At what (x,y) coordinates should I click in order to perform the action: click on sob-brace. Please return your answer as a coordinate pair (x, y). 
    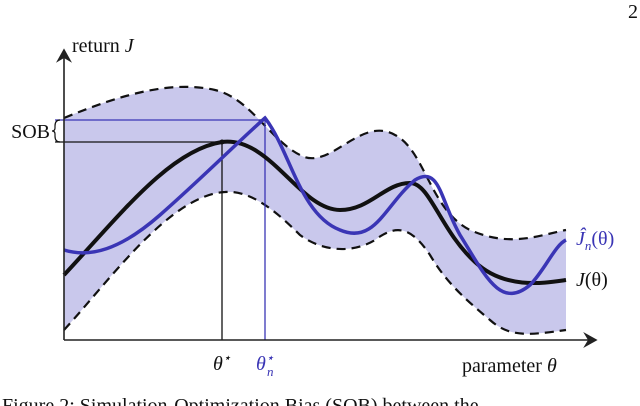
    Looking at the image, I should click on (56, 131).